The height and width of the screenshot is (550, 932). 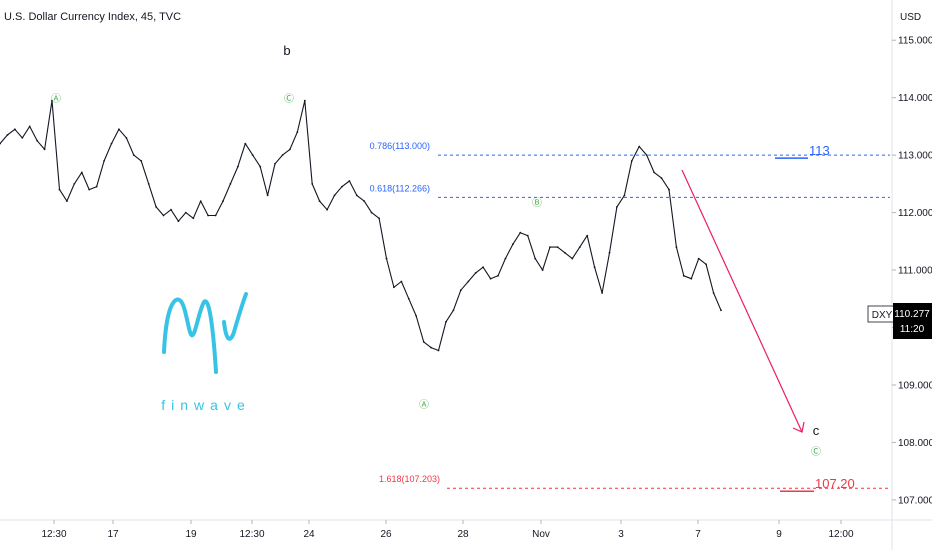 What do you see at coordinates (190, 335) in the screenshot?
I see `logo-wave-icon` at bounding box center [190, 335].